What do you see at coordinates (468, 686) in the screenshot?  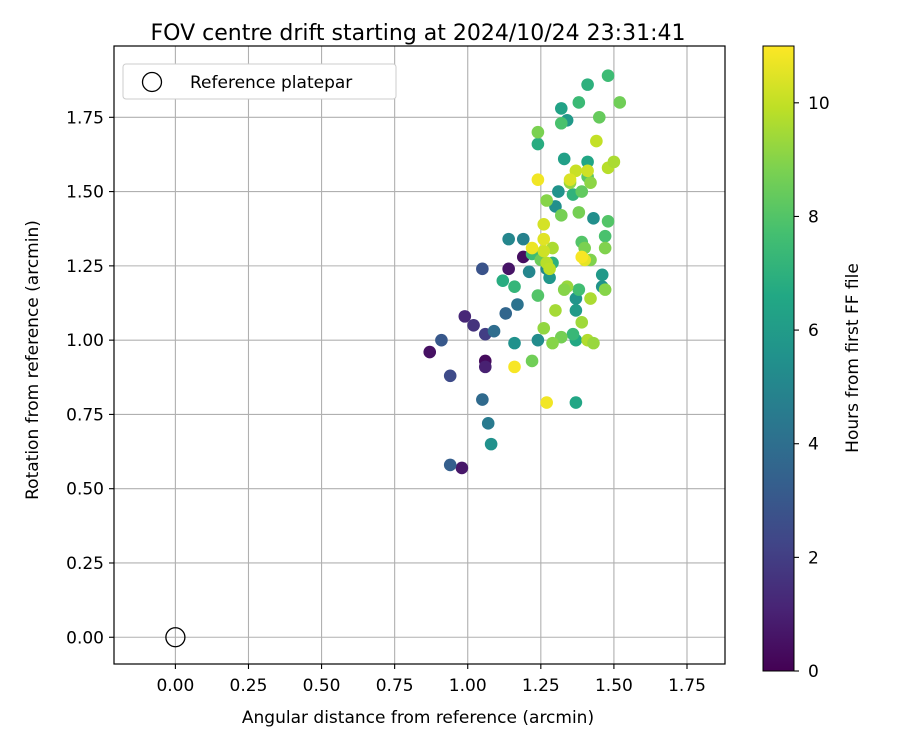 I see `x-tick-label: 1.00` at bounding box center [468, 686].